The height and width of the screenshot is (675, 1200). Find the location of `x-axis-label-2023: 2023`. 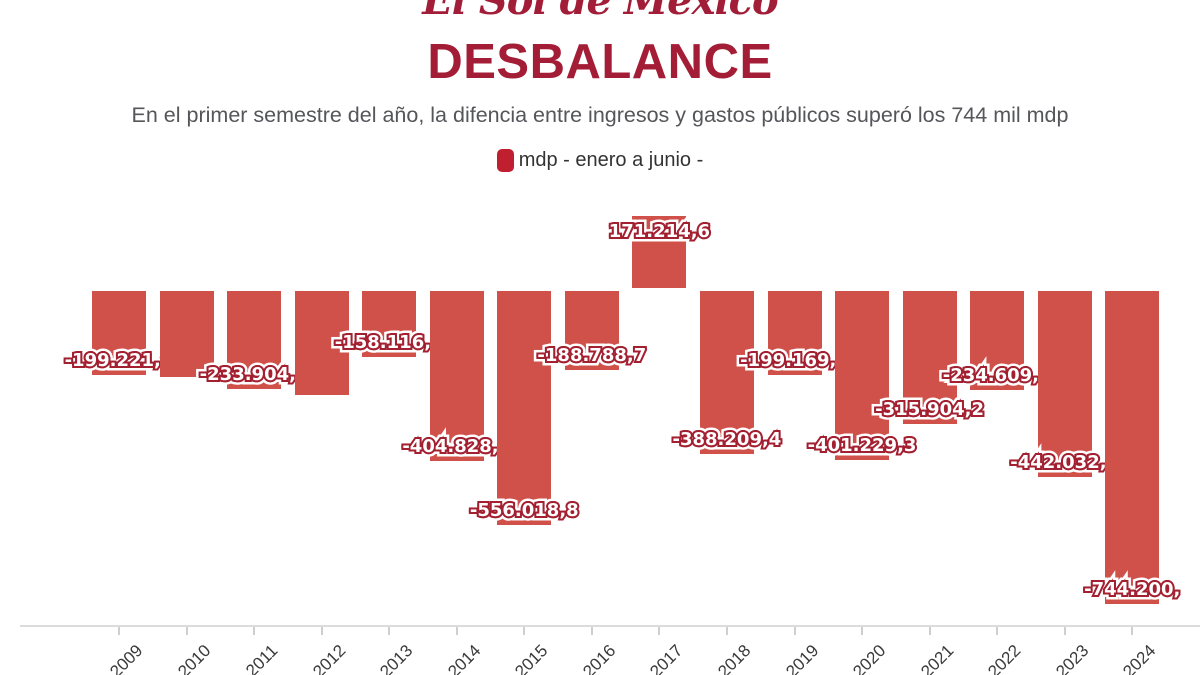

x-axis-label-2023: 2023 is located at coordinates (1072, 658).